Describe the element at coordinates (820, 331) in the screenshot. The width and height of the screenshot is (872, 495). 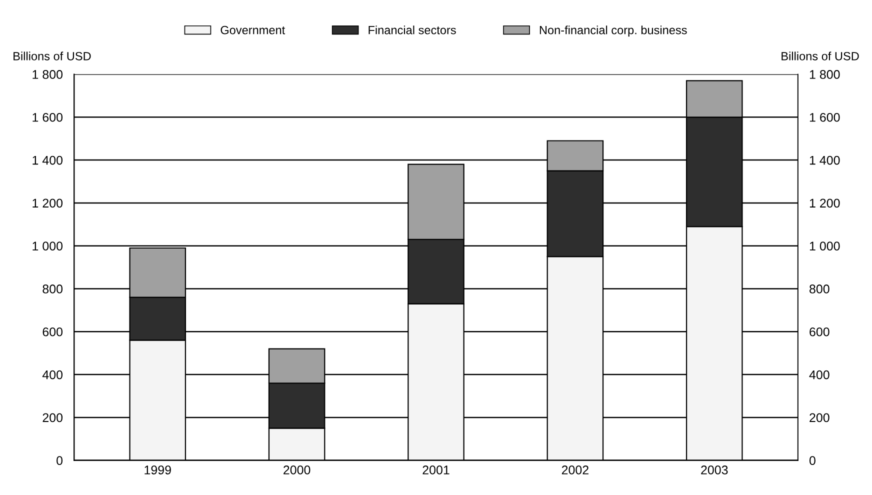
I see `y2-tick-label: 600` at that location.